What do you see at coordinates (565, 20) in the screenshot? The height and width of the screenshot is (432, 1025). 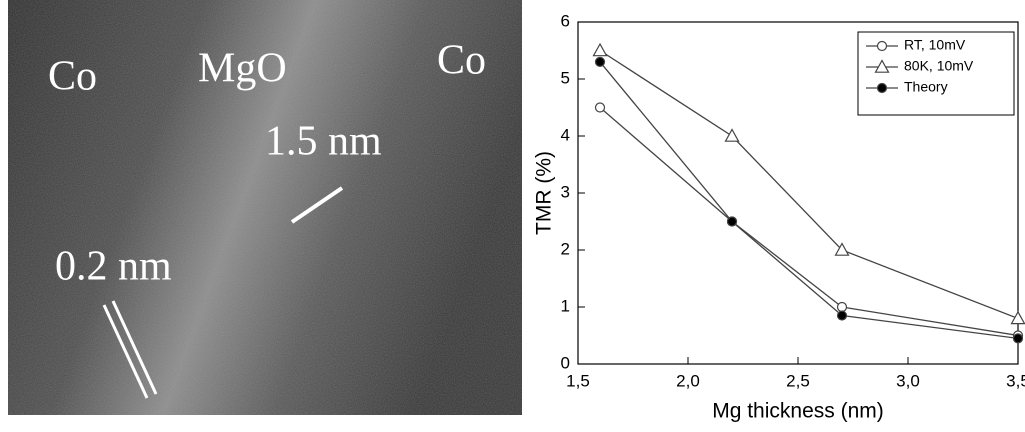 I see `y-tick-label: 6` at bounding box center [565, 20].